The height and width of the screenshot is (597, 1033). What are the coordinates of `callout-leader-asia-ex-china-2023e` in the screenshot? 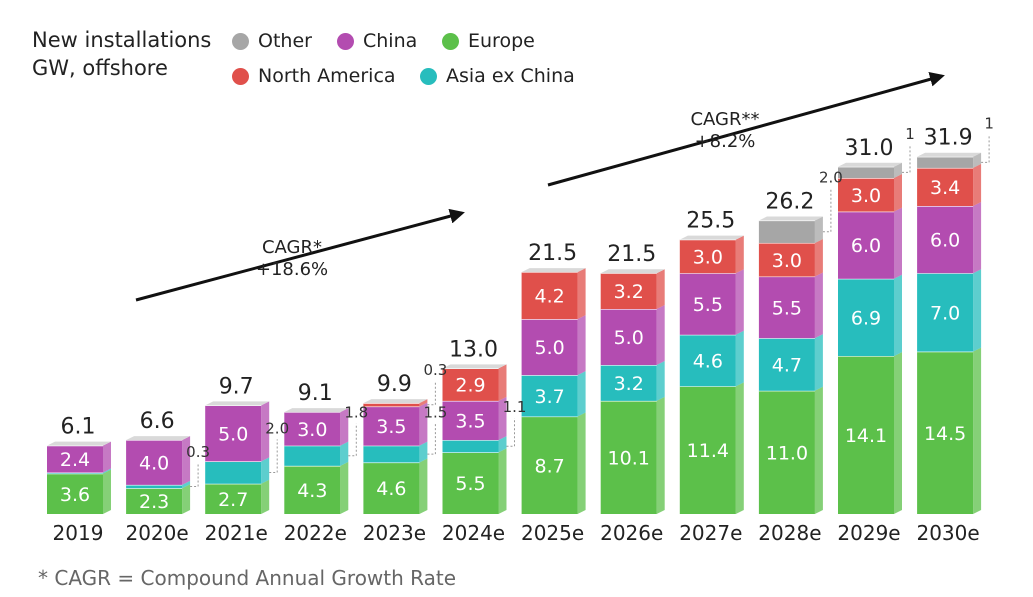 It's located at (431, 439).